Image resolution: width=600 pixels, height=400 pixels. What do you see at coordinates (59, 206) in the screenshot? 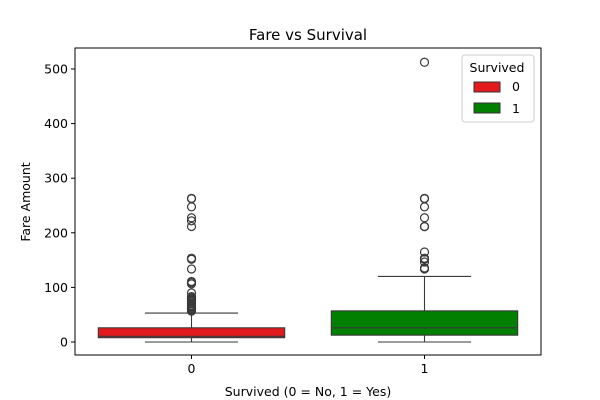
I see `y-axis: 0 100 200 300 400 500` at bounding box center [59, 206].